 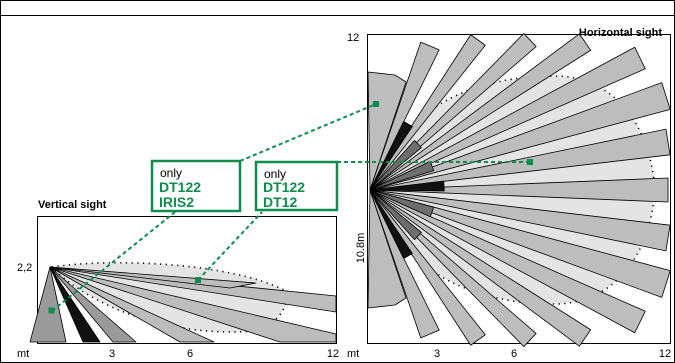 What do you see at coordinates (24, 268) in the screenshot?
I see `vertical-height-label: 2,2` at bounding box center [24, 268].